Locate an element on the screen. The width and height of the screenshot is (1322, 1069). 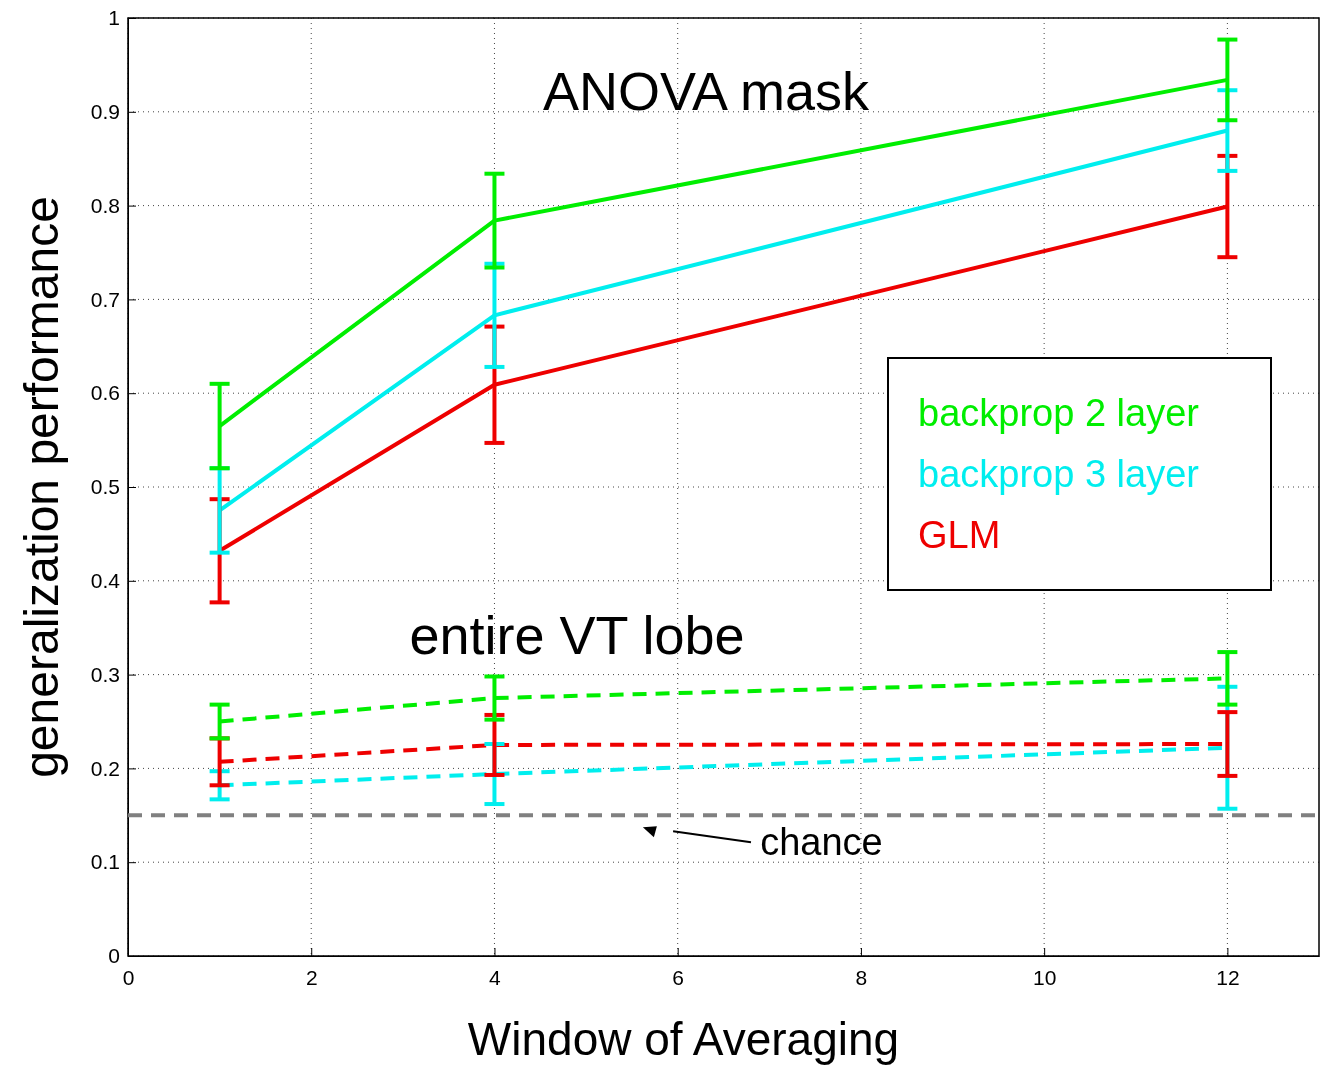
x-tick-label: 4 is located at coordinates (495, 977).